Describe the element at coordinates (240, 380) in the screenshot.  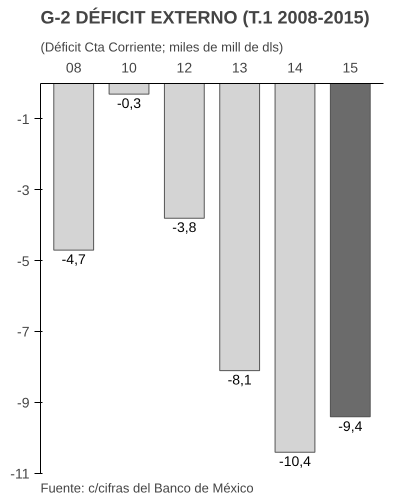
I see `data-label: -8,1` at that location.